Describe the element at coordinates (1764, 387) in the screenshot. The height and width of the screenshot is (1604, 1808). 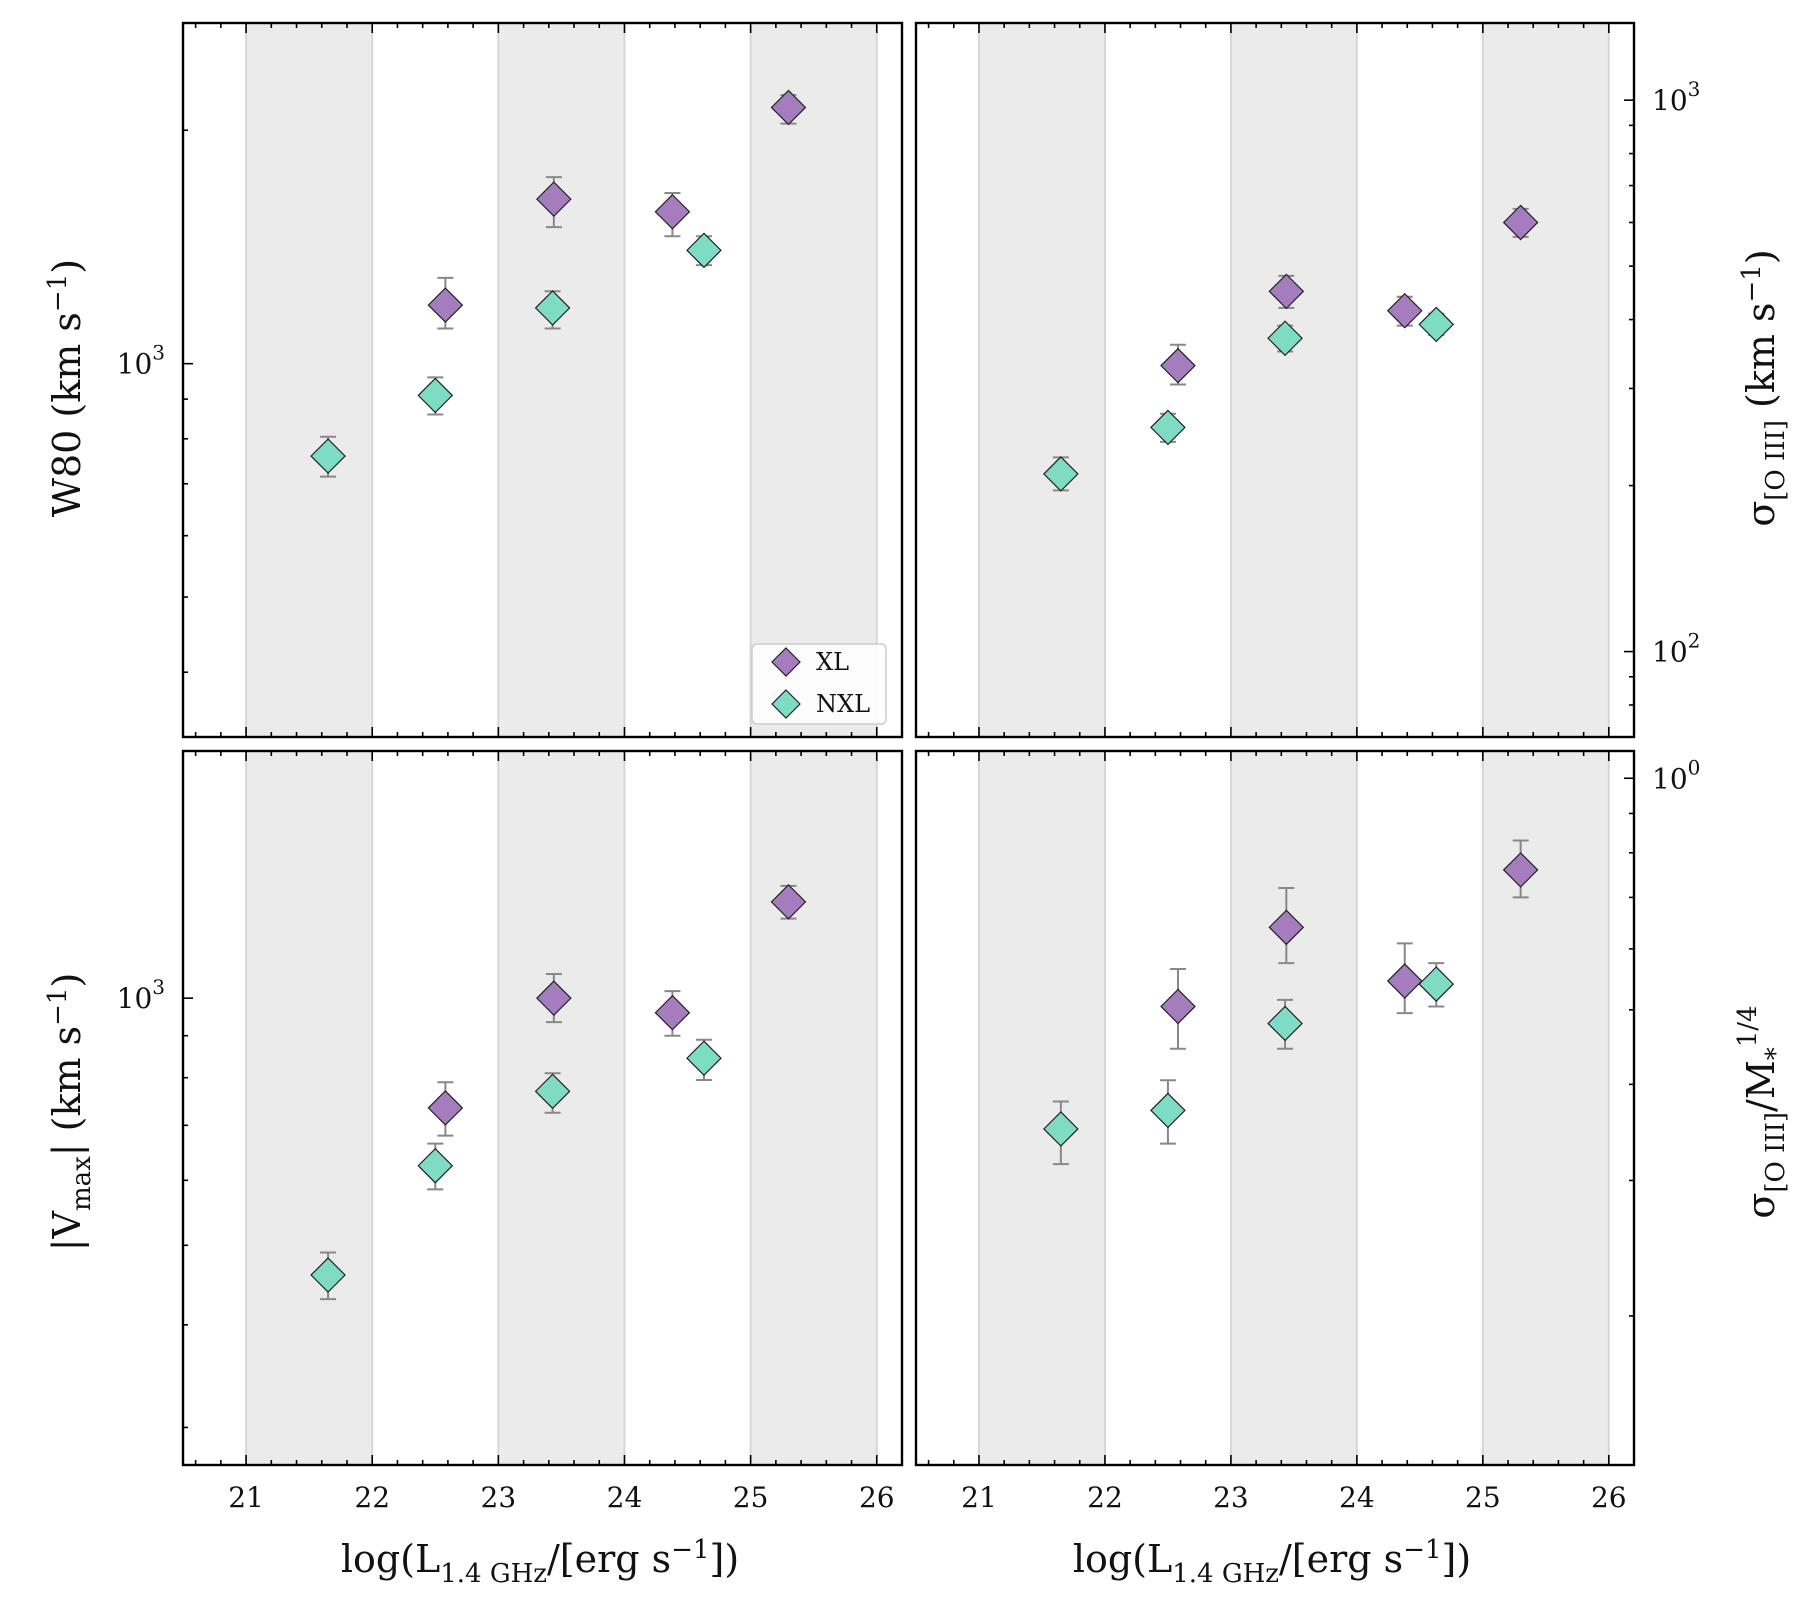
I see `ylabel-sigma: σ[O III] (km s−1)` at that location.